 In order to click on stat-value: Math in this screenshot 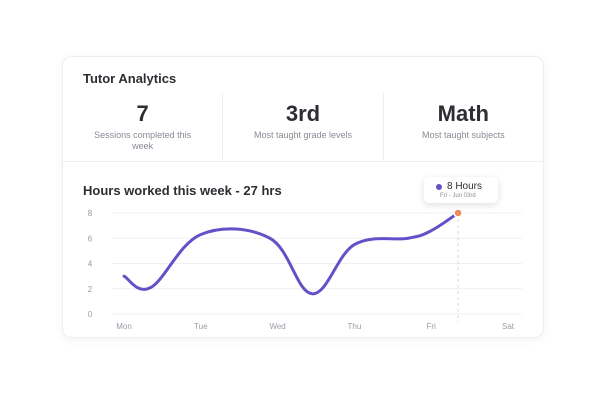, I will do `click(463, 113)`.